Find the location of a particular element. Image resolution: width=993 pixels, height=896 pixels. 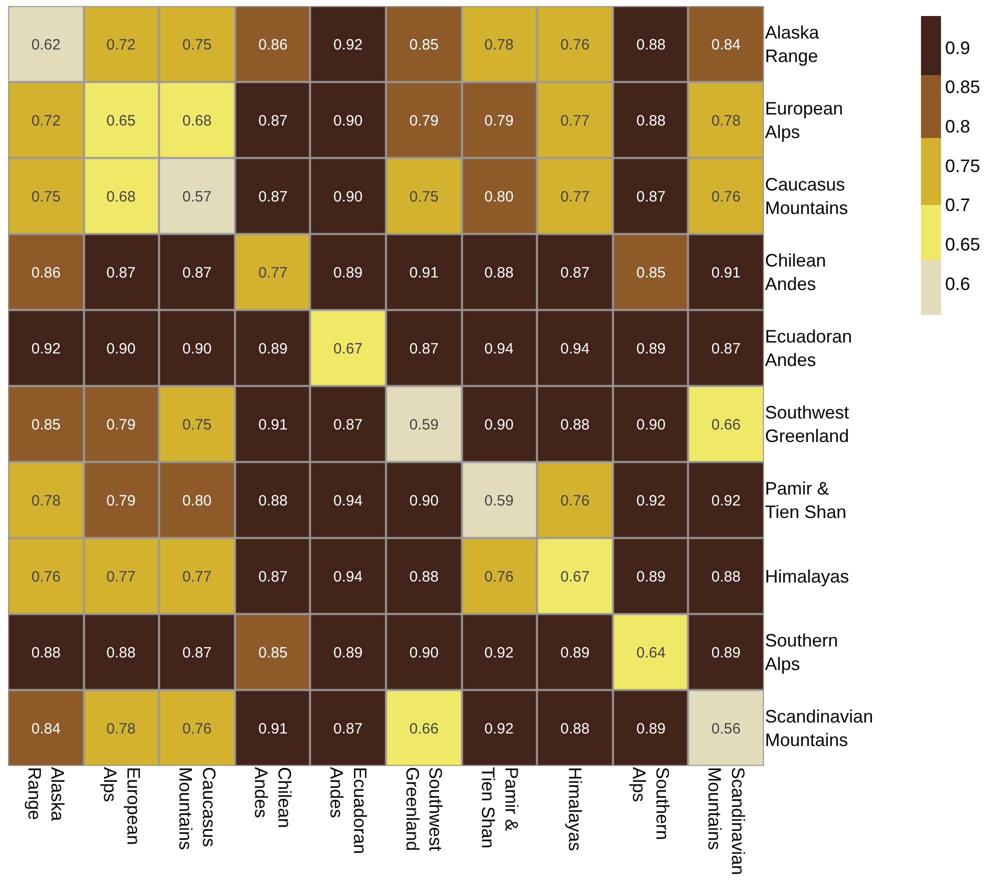

y-tick-label: Scandinavian Mountains is located at coordinates (819, 728).